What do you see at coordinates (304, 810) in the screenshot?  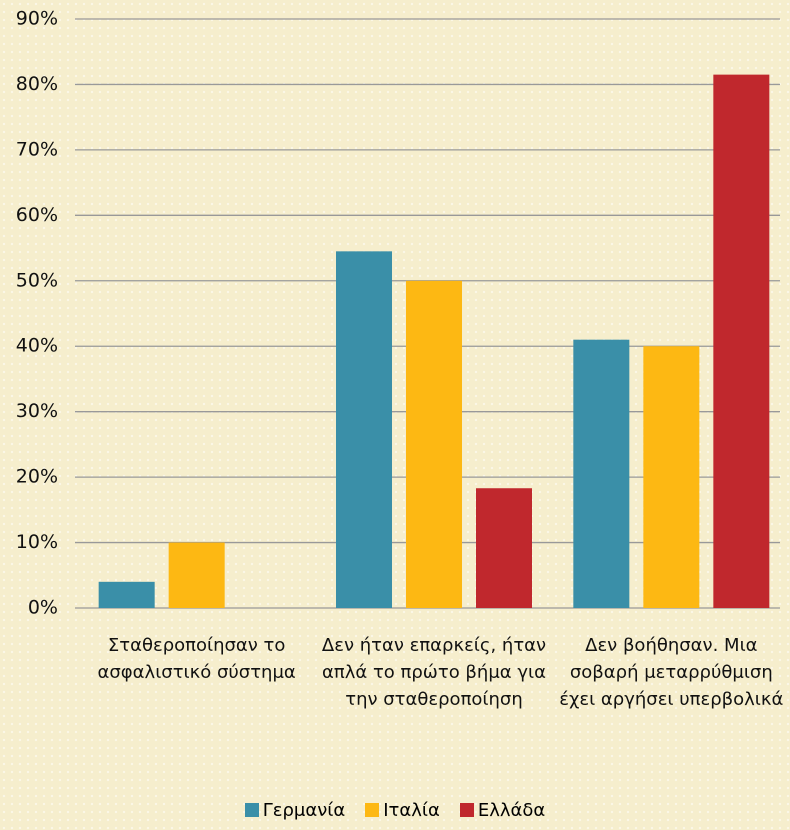 I see `legend-label: Γερμανία` at bounding box center [304, 810].